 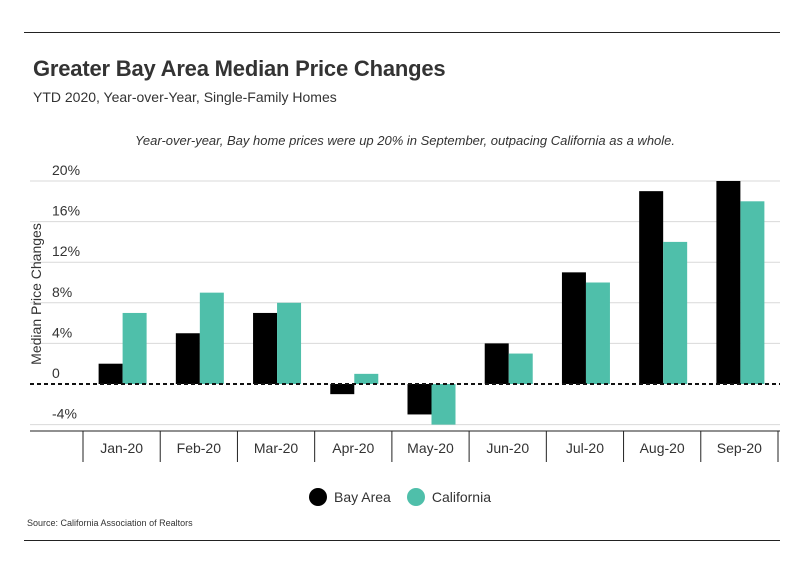 What do you see at coordinates (662, 448) in the screenshot?
I see `x-tick-label: Aug-20` at bounding box center [662, 448].